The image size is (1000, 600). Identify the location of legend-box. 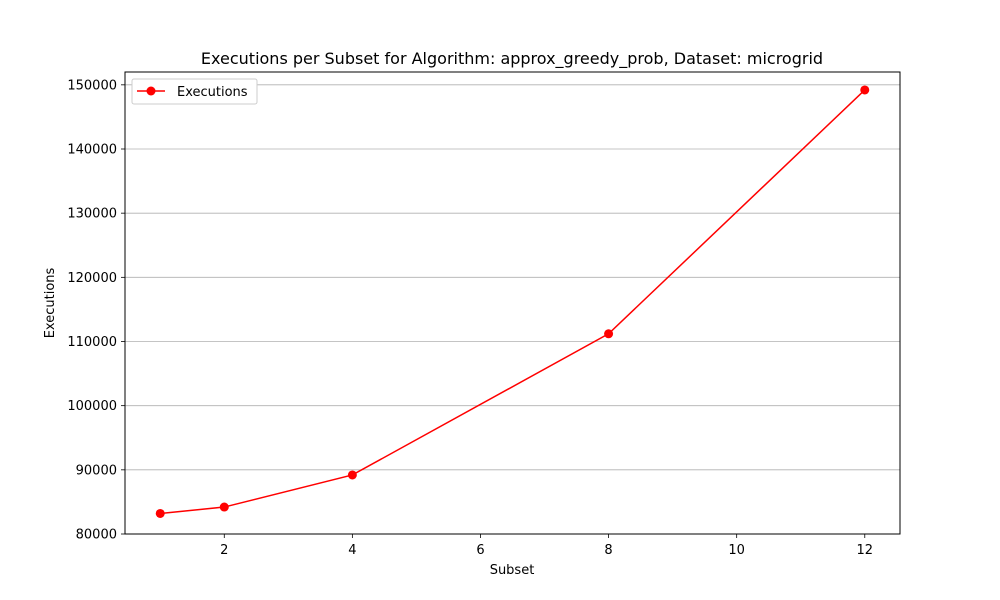
(194, 91).